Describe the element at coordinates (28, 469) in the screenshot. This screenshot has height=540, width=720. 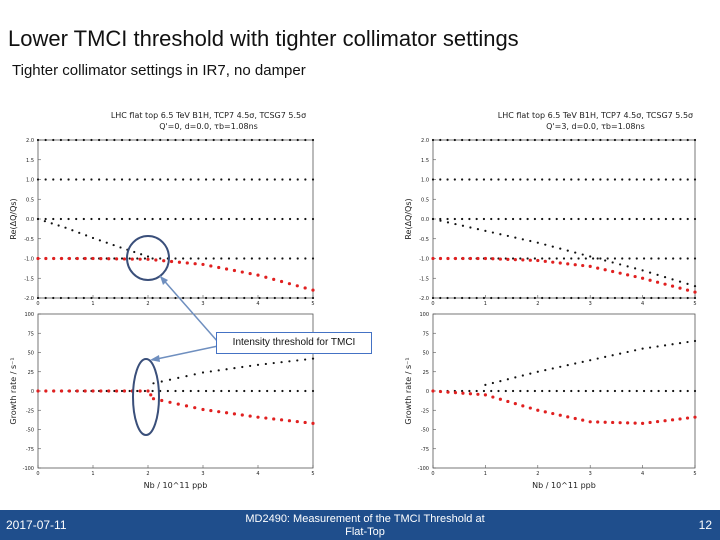
I see `y-tick-label: -100` at that location.